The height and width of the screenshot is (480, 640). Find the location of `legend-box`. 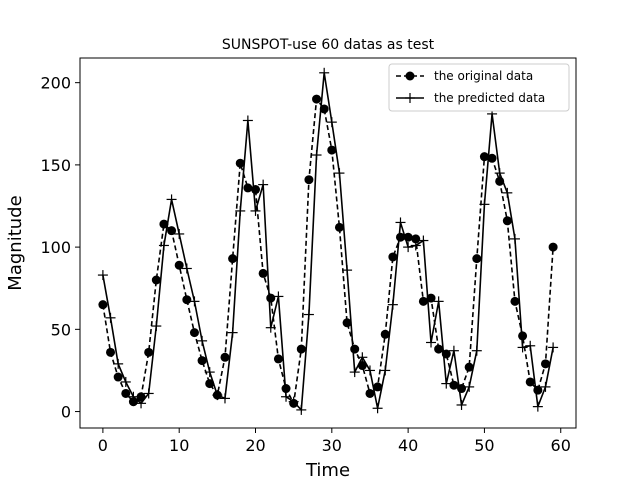

legend-box is located at coordinates (479, 87).